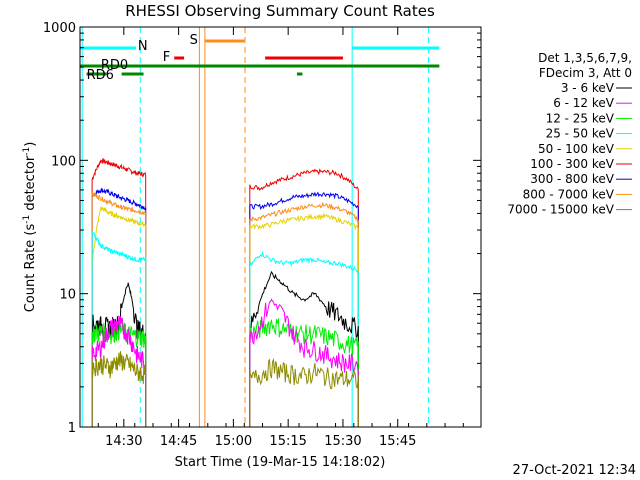 The height and width of the screenshot is (480, 640). What do you see at coordinates (584, 103) in the screenshot?
I see `legend-label: 6 - 12 keV` at bounding box center [584, 103].